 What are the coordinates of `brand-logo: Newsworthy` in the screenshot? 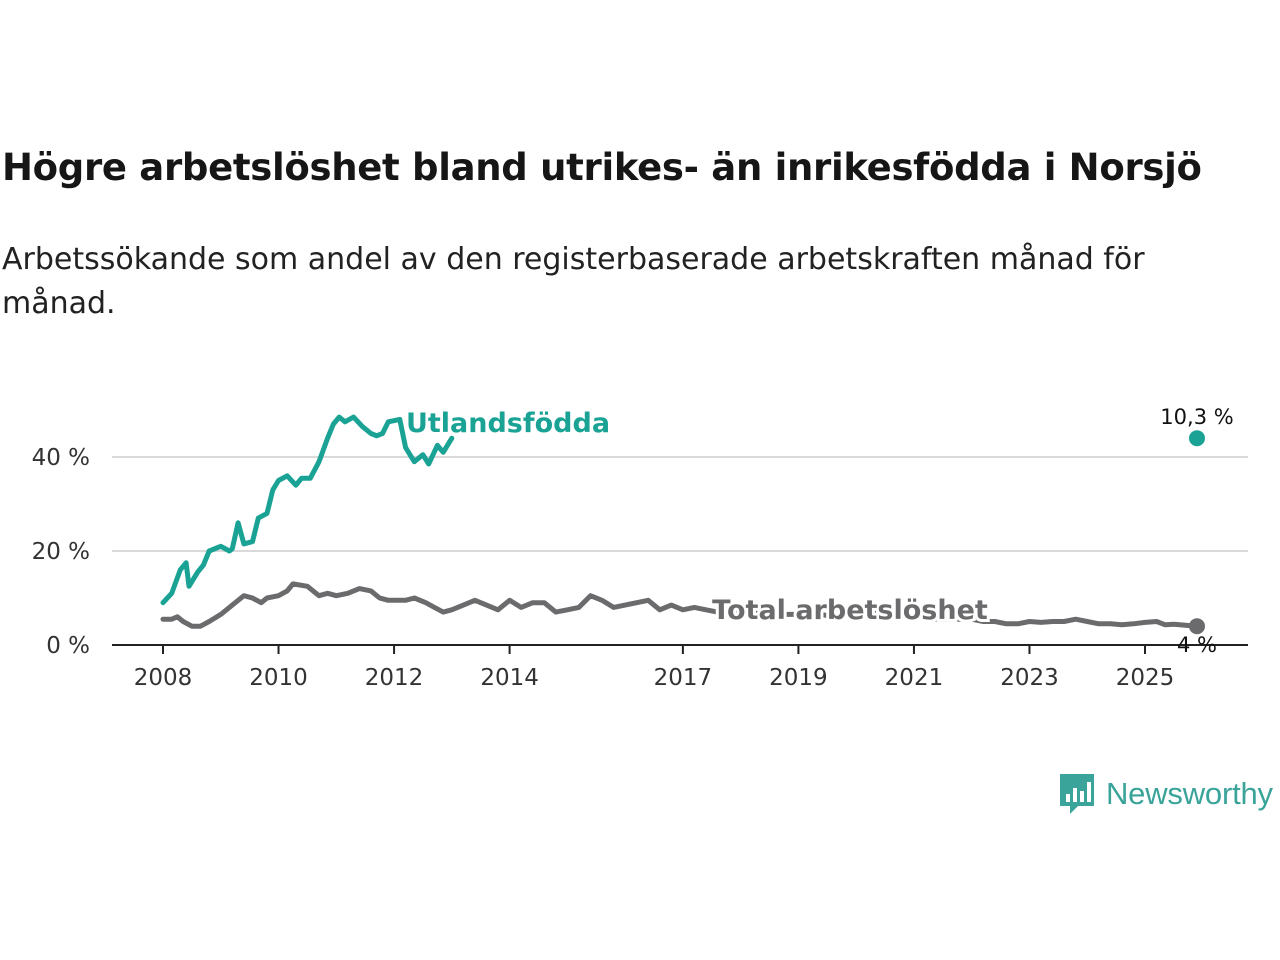 It's located at (1165, 794).